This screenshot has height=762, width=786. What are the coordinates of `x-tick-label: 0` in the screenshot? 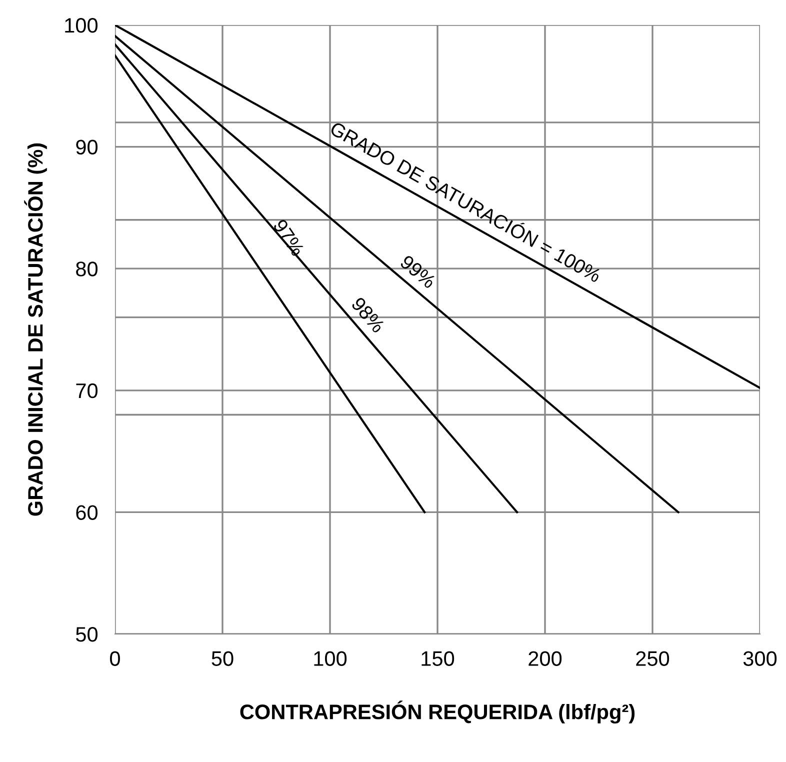 It's located at (115, 658).